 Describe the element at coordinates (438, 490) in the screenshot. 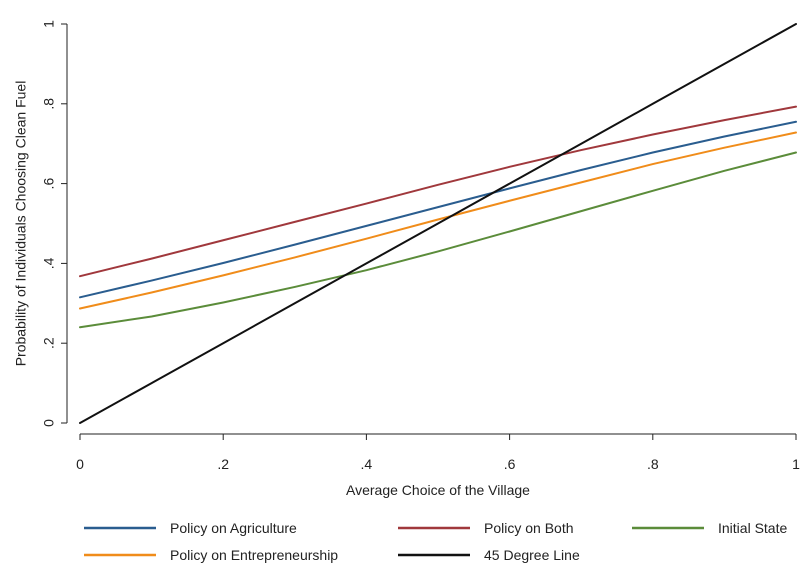

I see `x-axis-title: Average Choice of the Village` at that location.